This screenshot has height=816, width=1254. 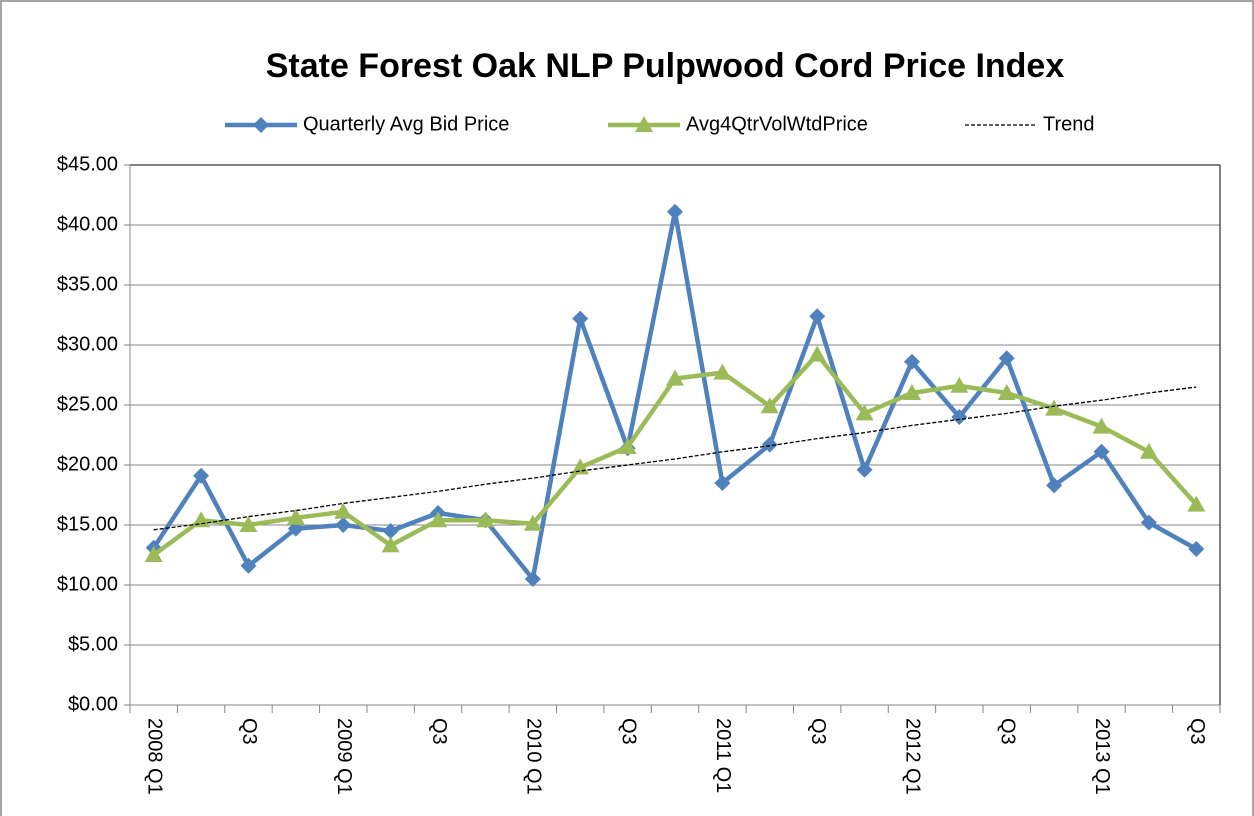 I want to click on y-tick-label: $30.00, so click(x=87, y=344).